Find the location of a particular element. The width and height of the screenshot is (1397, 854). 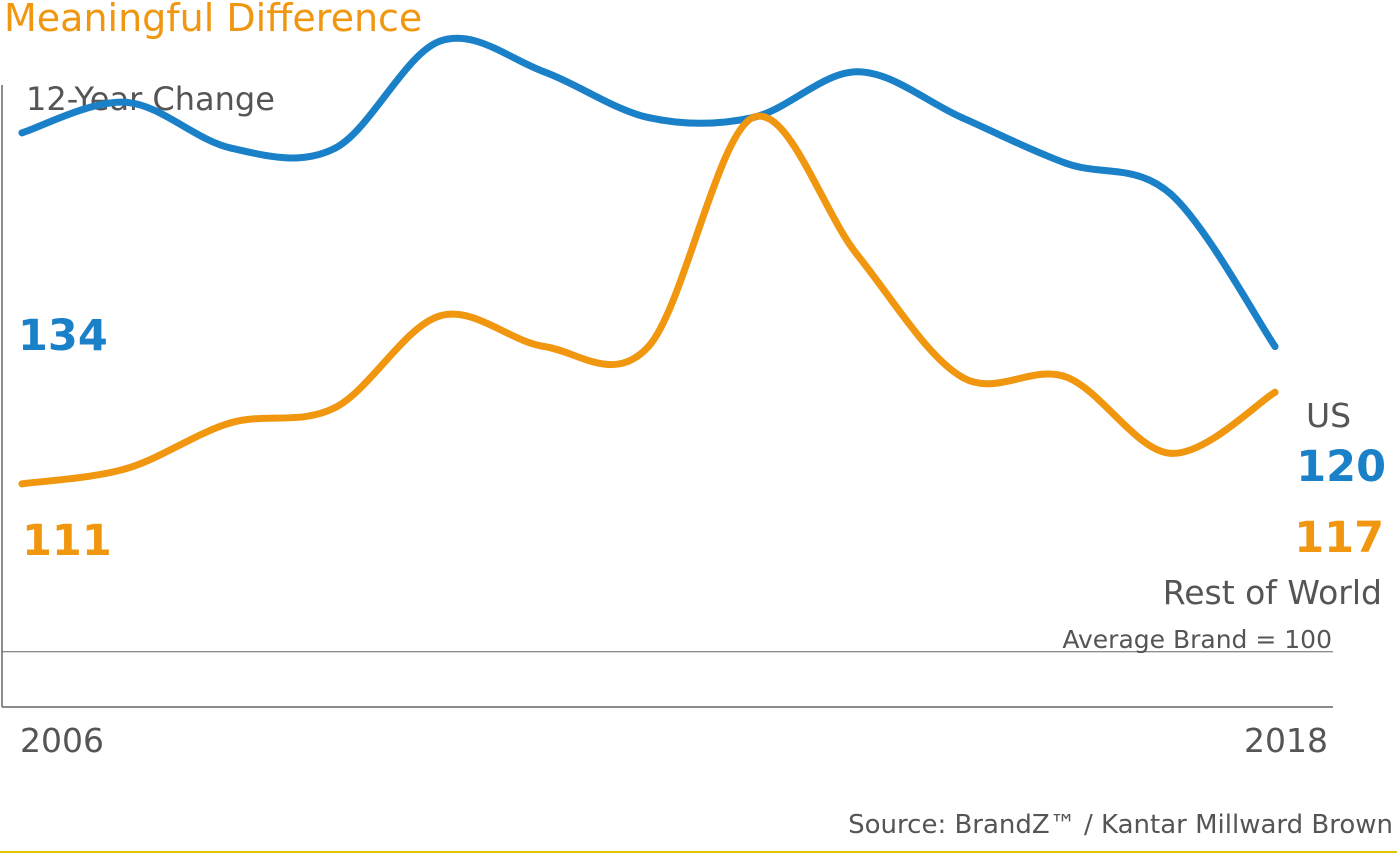

rest-of-world-point-2011 is located at coordinates (544, 346).